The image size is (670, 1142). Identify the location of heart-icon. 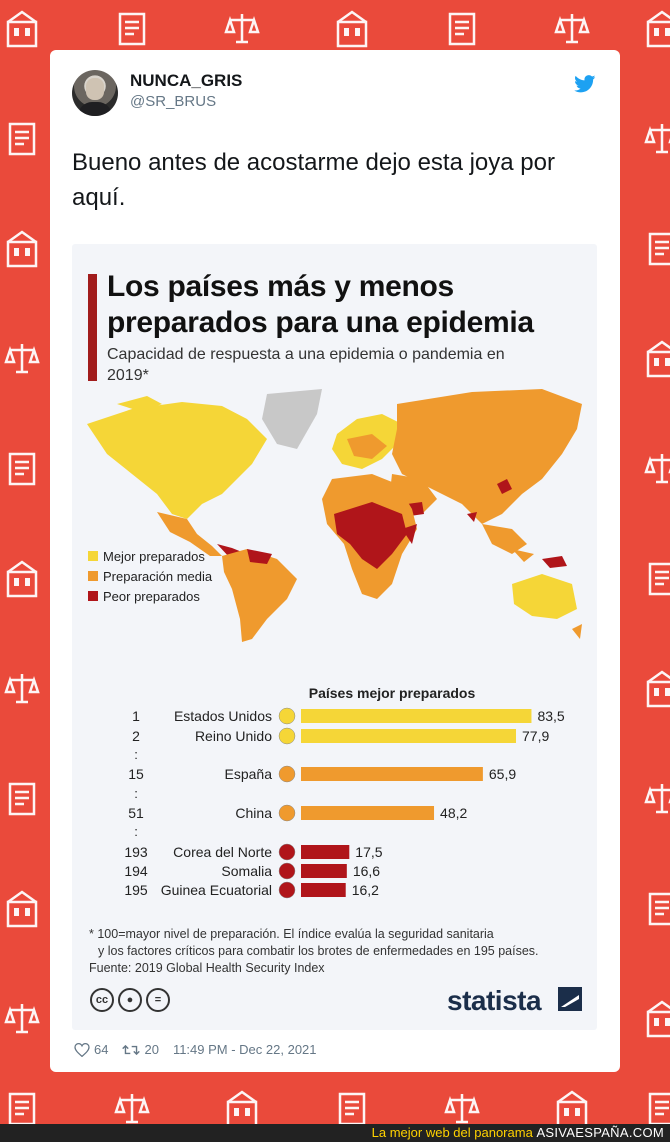
(82, 1049).